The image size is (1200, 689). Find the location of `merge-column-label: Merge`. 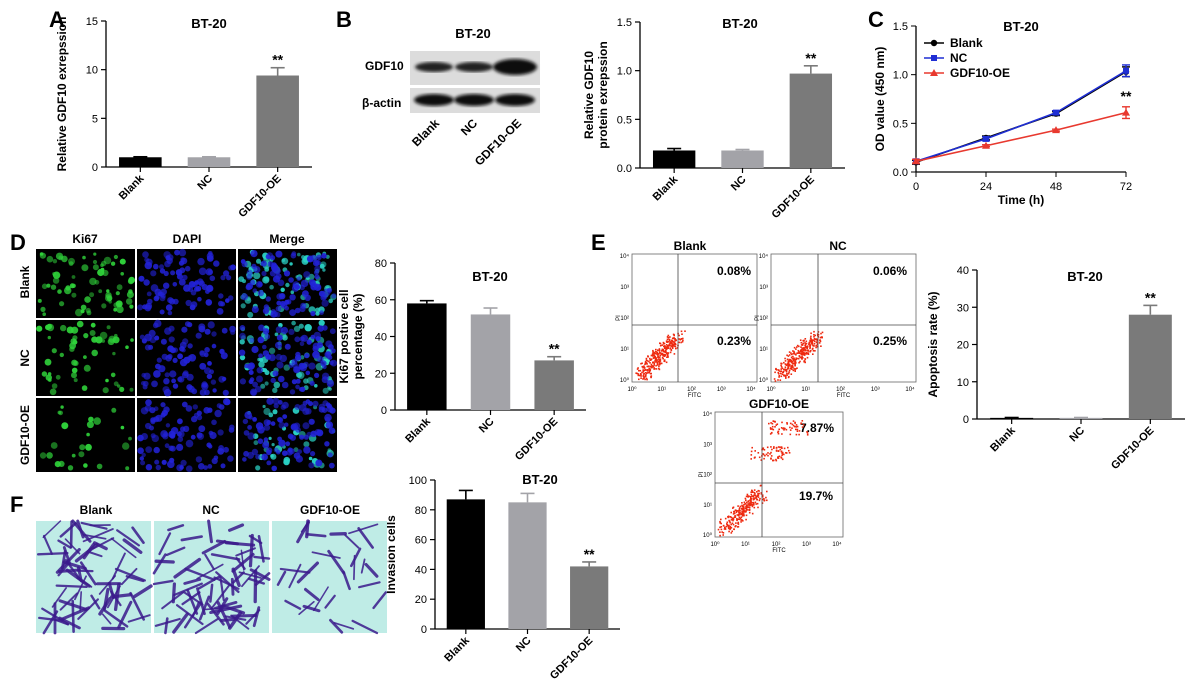

merge-column-label: Merge is located at coordinates (287, 239).